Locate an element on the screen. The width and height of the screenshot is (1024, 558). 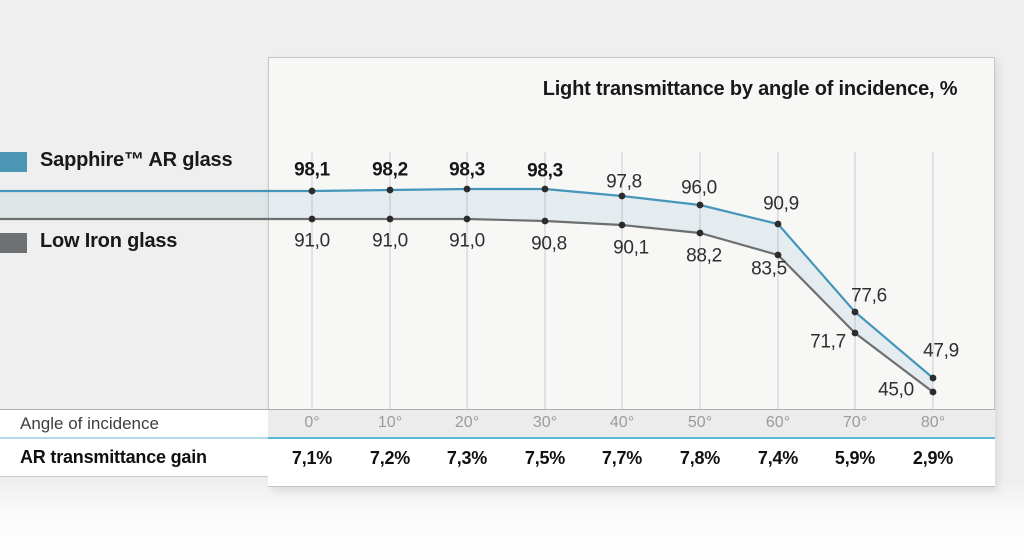
gain-value-5: 7,8% is located at coordinates (700, 458).